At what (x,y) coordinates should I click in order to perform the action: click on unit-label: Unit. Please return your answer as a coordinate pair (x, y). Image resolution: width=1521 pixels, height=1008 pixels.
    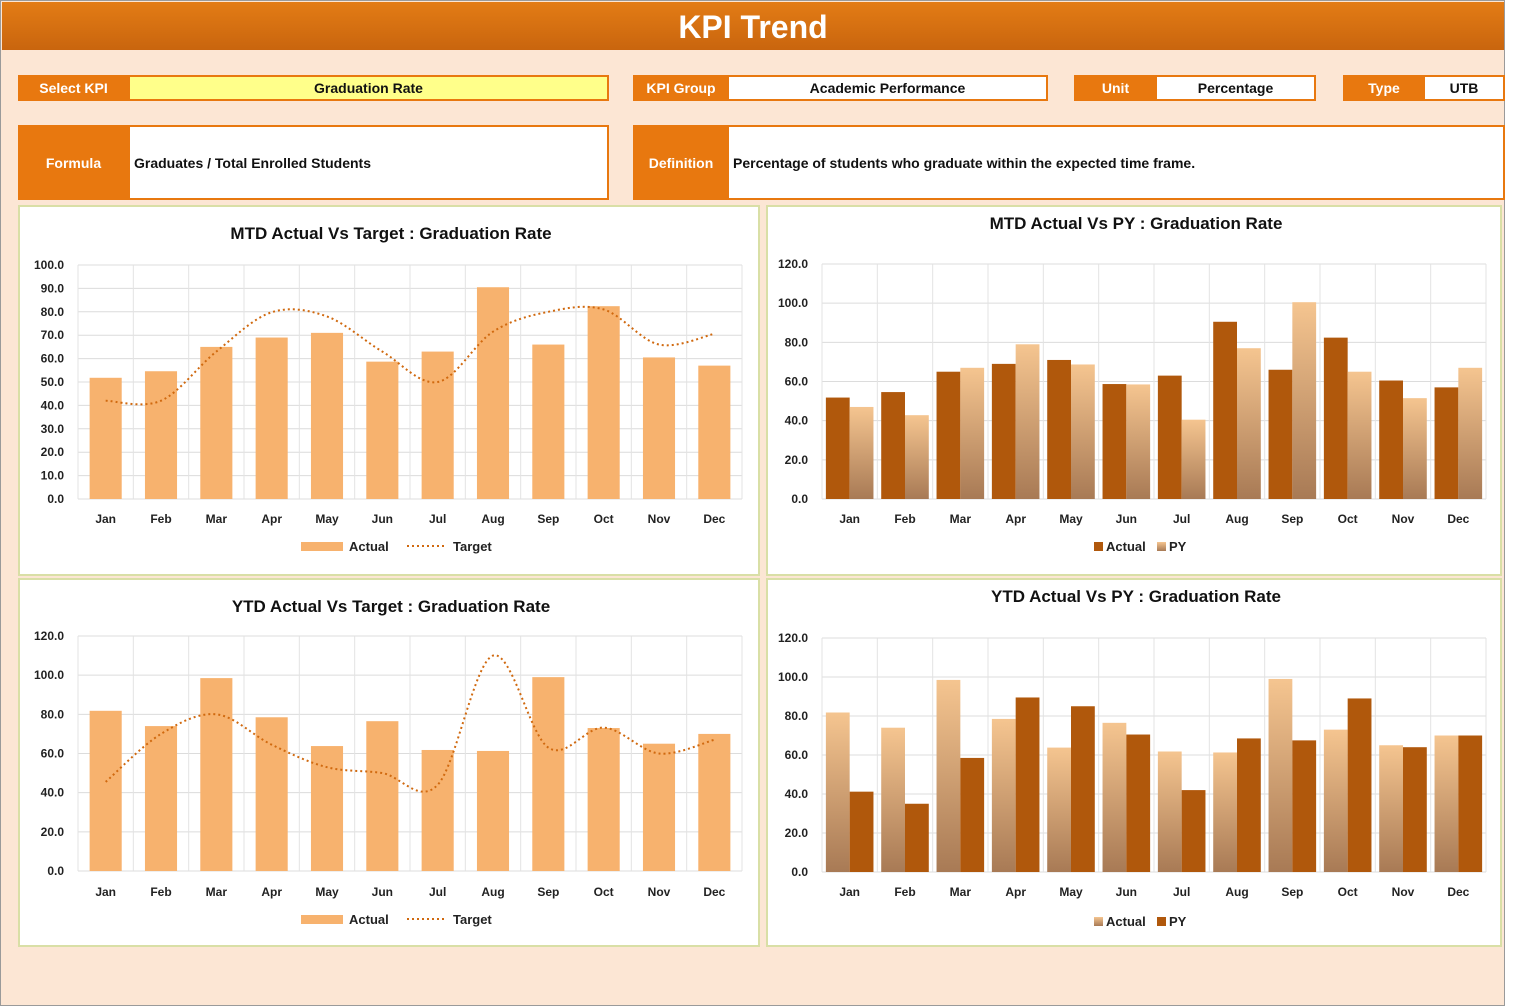
    Looking at the image, I should click on (1115, 88).